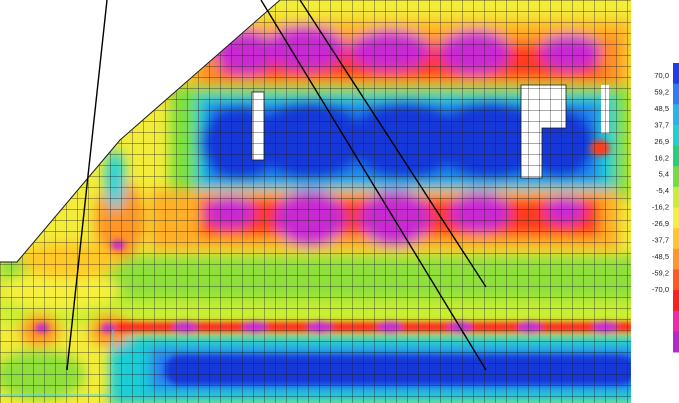 This screenshot has width=679, height=403. What do you see at coordinates (660, 223) in the screenshot?
I see `legend-label: -26,9` at bounding box center [660, 223].